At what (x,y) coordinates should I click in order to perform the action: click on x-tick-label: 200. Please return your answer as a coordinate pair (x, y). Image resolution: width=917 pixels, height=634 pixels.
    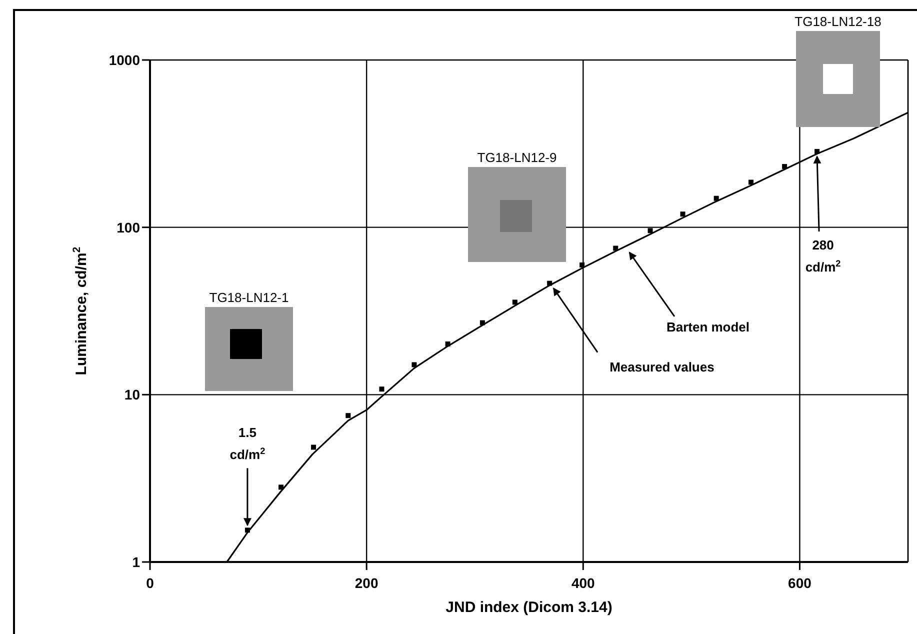
    Looking at the image, I should click on (366, 582).